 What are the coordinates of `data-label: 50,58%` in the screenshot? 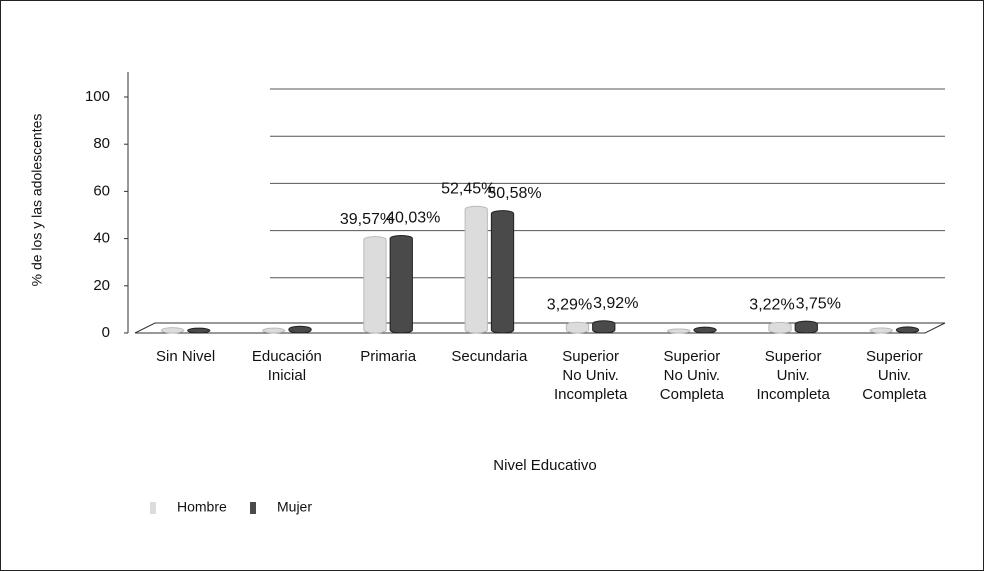 It's located at (514, 193).